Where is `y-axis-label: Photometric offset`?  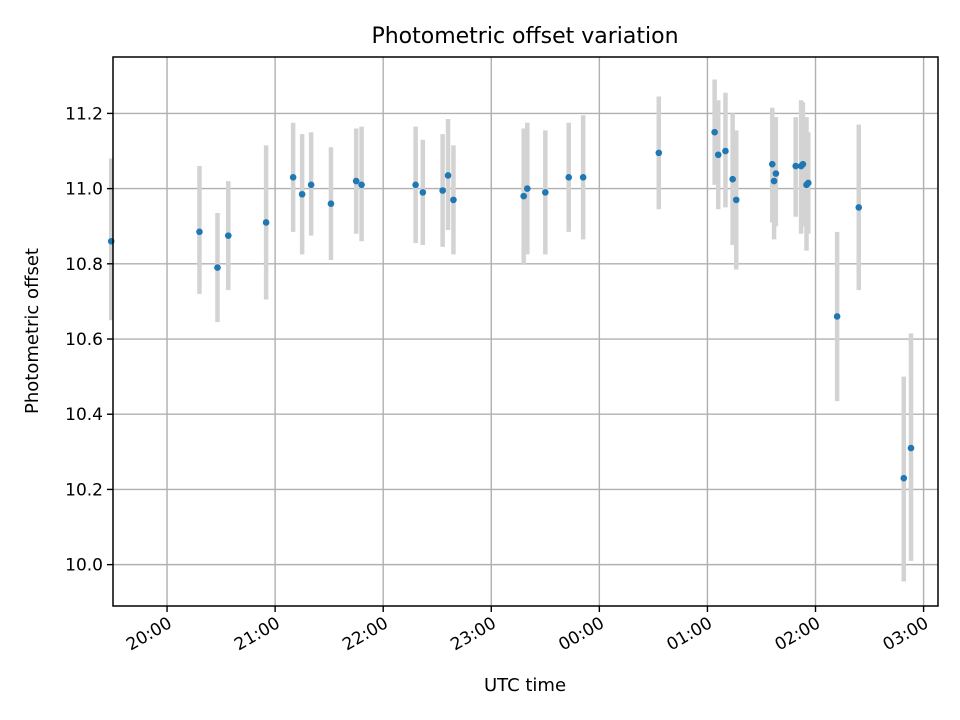 y-axis-label: Photometric offset is located at coordinates (32, 331).